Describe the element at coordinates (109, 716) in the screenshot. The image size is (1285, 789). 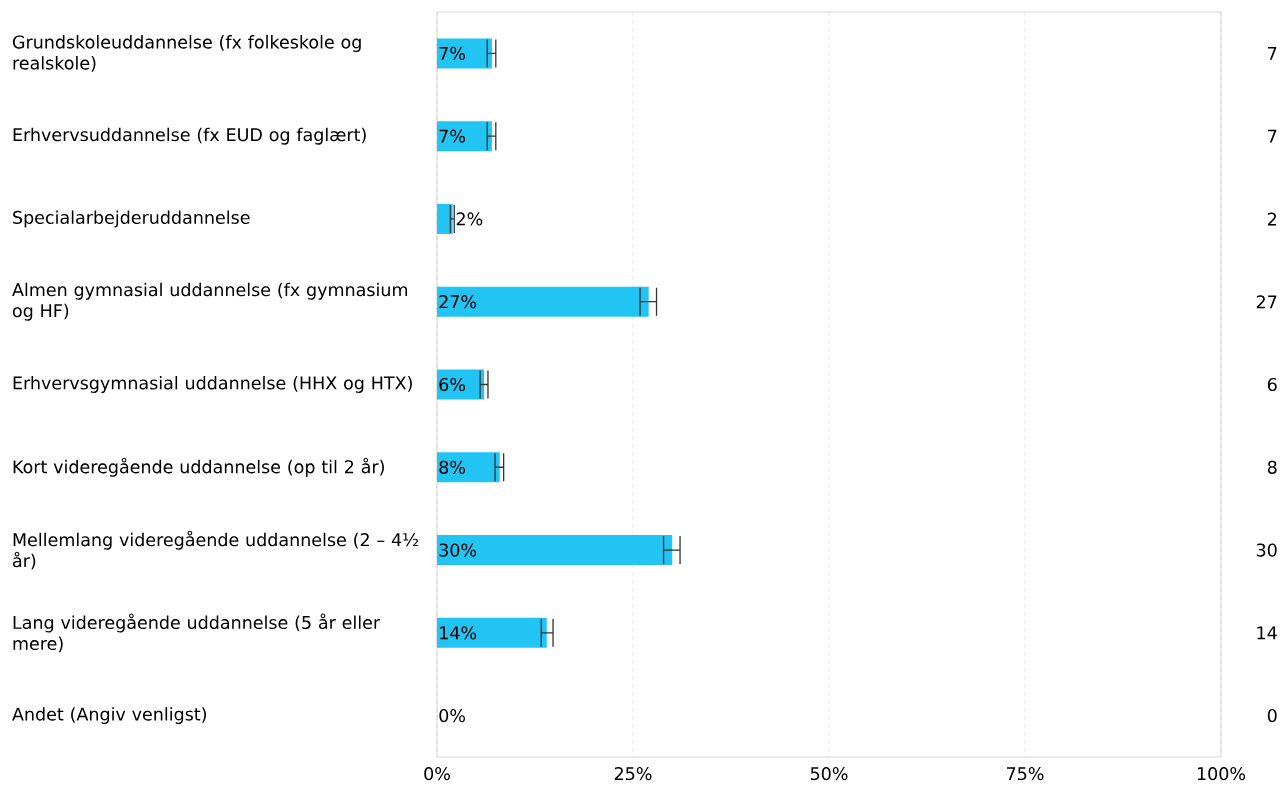
I see `y-tick-label: Andet (Angiv venligst)` at that location.